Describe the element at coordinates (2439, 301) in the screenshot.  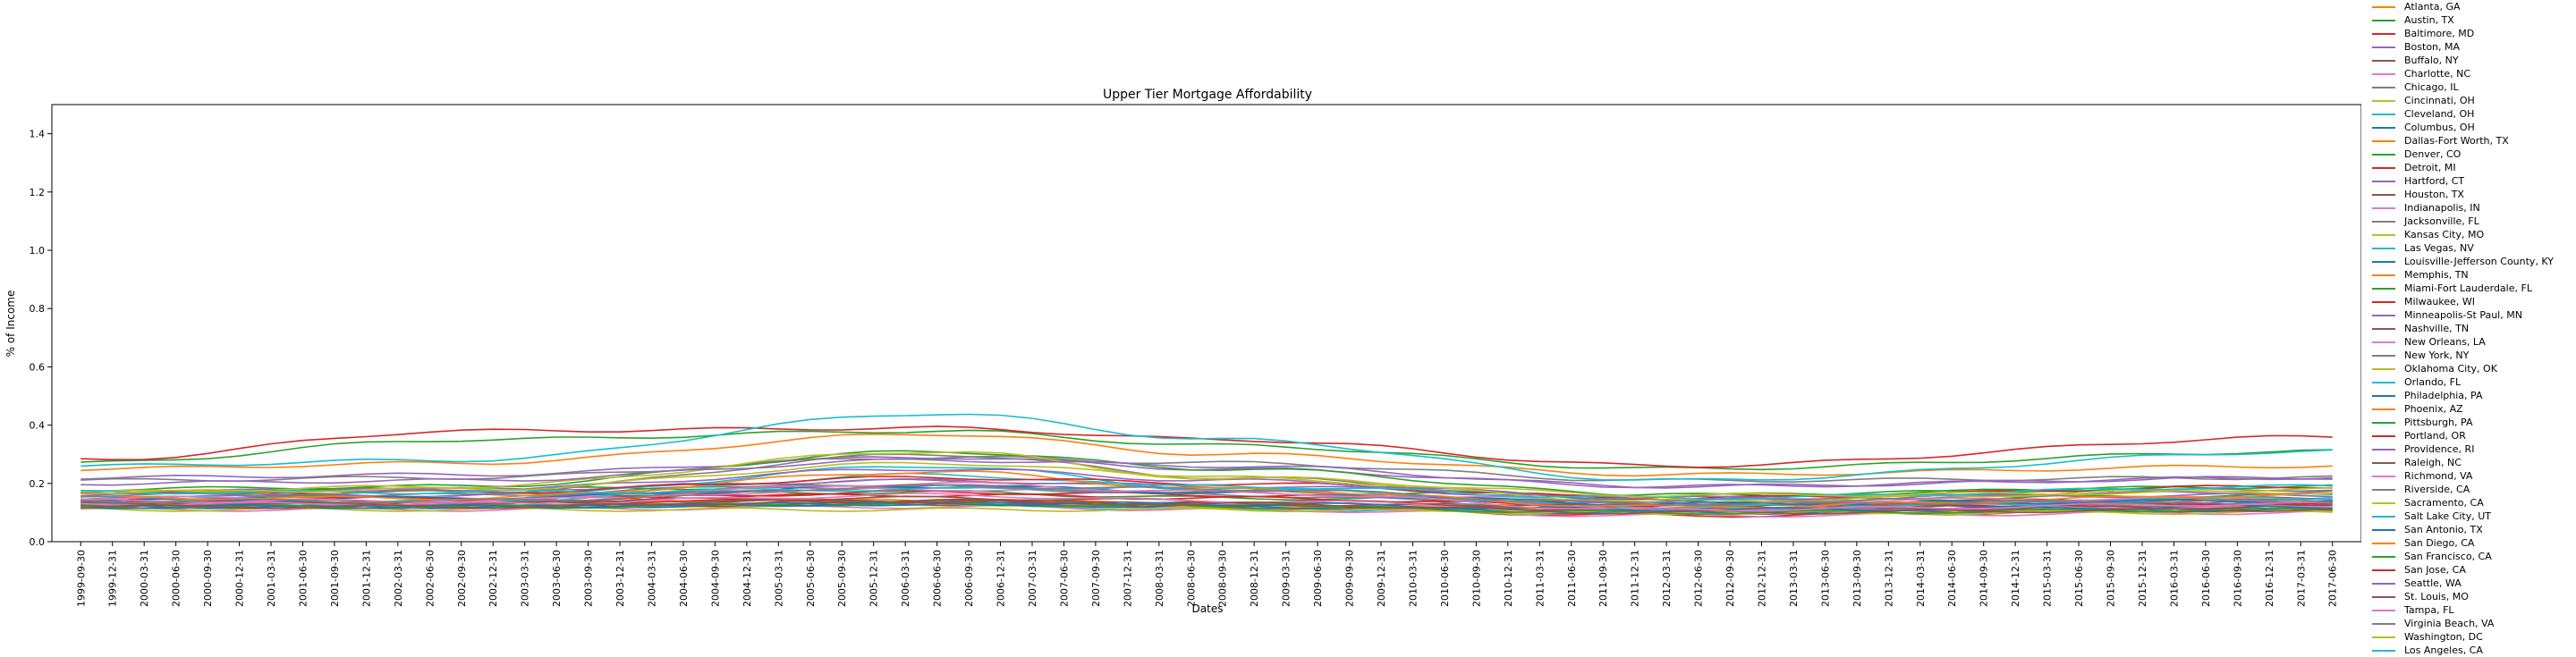
I see `legend-label: Milwaukee, WI` at that location.